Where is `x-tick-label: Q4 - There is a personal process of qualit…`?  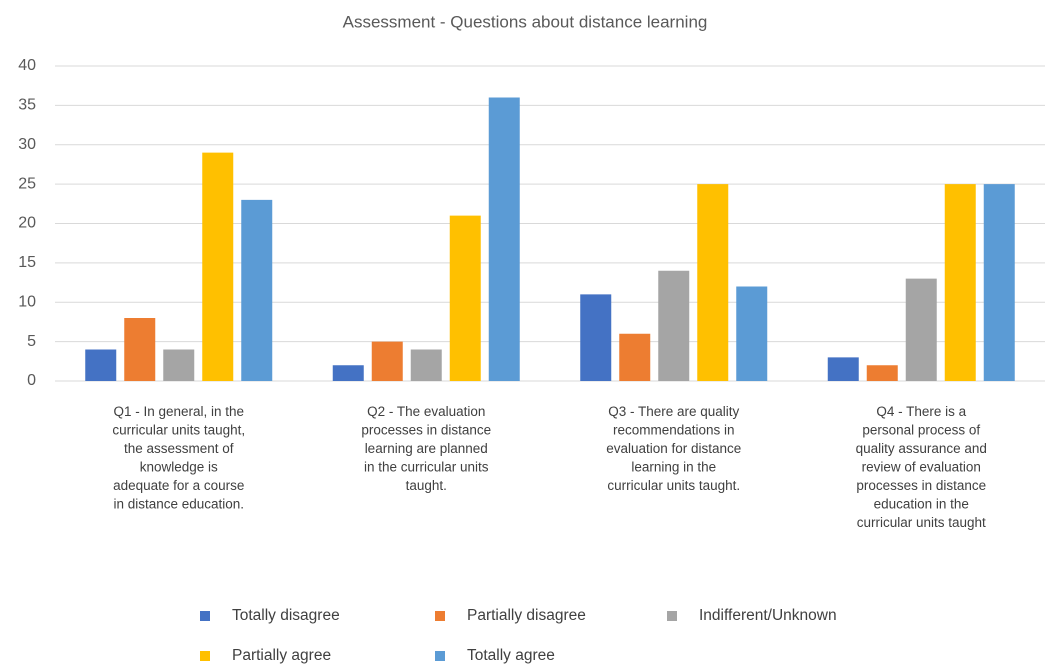
x-tick-label: Q4 - There is a personal process of qualit… is located at coordinates (921, 467).